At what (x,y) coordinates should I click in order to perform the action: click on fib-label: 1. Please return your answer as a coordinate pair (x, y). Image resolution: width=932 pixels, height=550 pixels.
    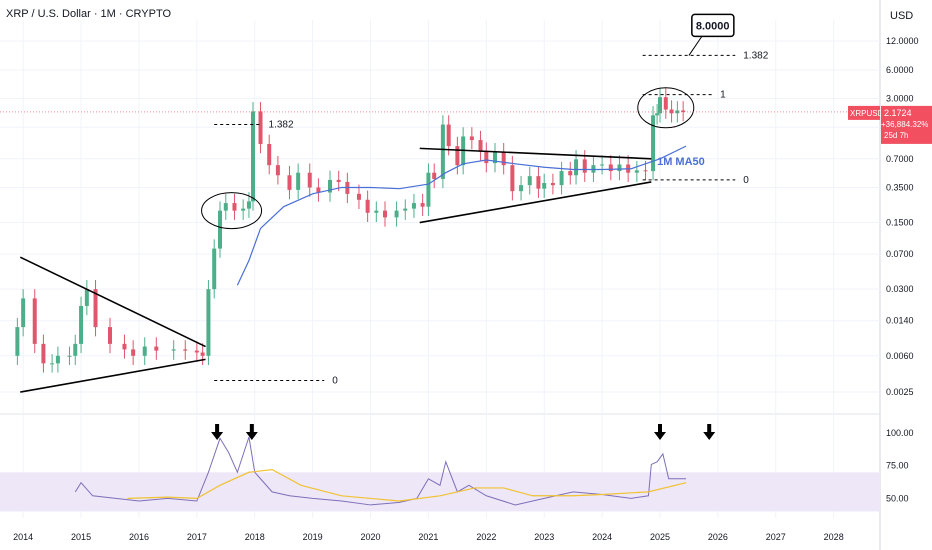
    Looking at the image, I should click on (723, 95).